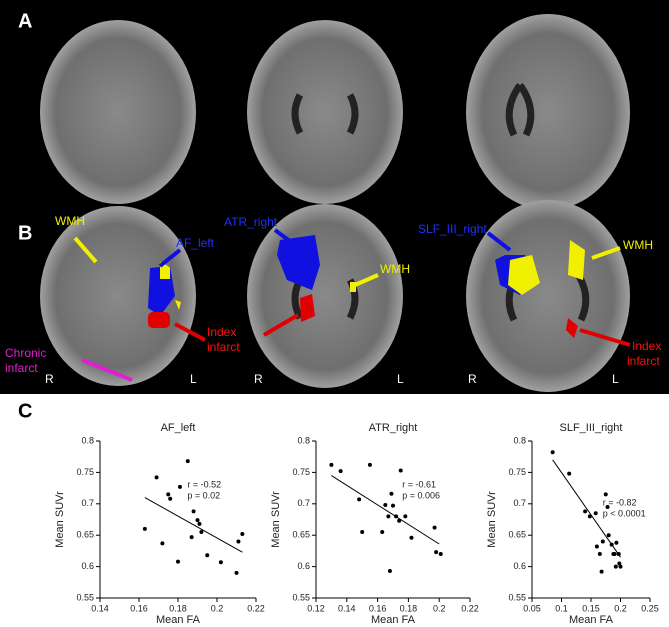 The height and width of the screenshot is (627, 669). Describe the element at coordinates (195, 243) in the screenshot. I see `annotation: AF_left` at that location.